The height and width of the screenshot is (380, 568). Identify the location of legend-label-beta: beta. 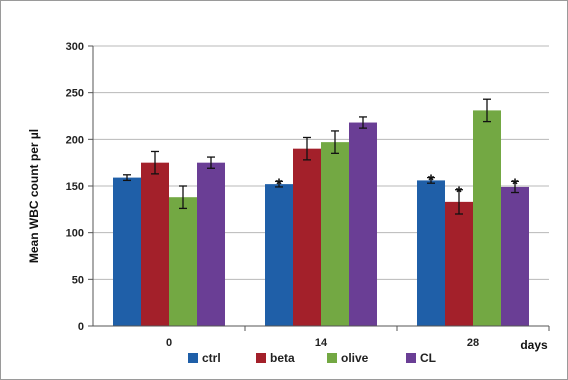
(282, 358).